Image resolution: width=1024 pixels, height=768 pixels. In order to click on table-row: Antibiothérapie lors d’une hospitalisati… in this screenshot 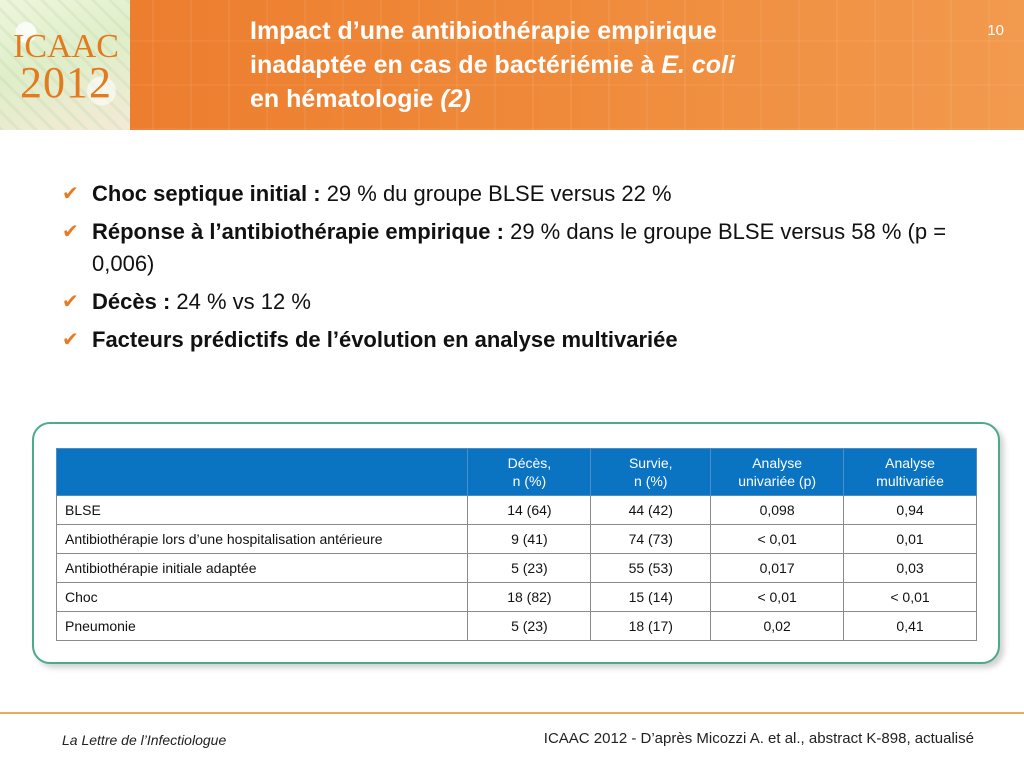, I will do `click(516, 539)`.